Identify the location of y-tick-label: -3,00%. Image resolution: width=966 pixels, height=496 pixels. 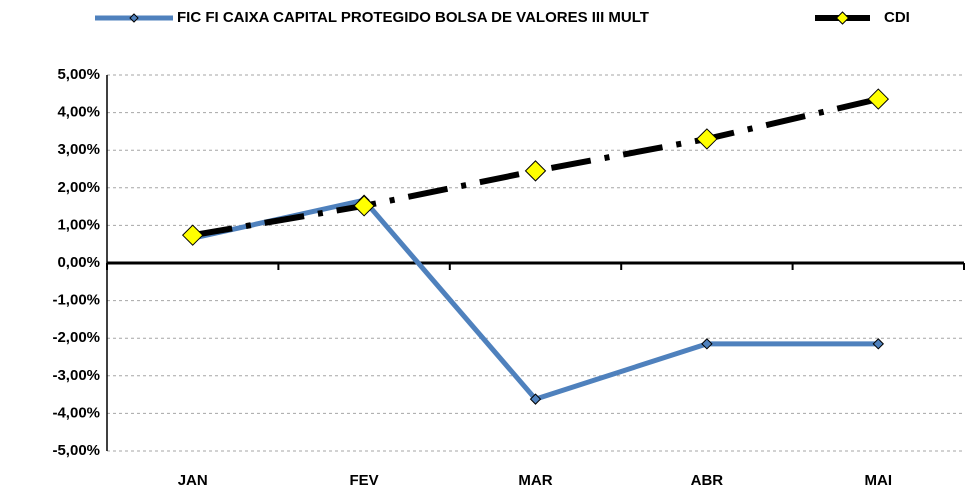
(76, 375).